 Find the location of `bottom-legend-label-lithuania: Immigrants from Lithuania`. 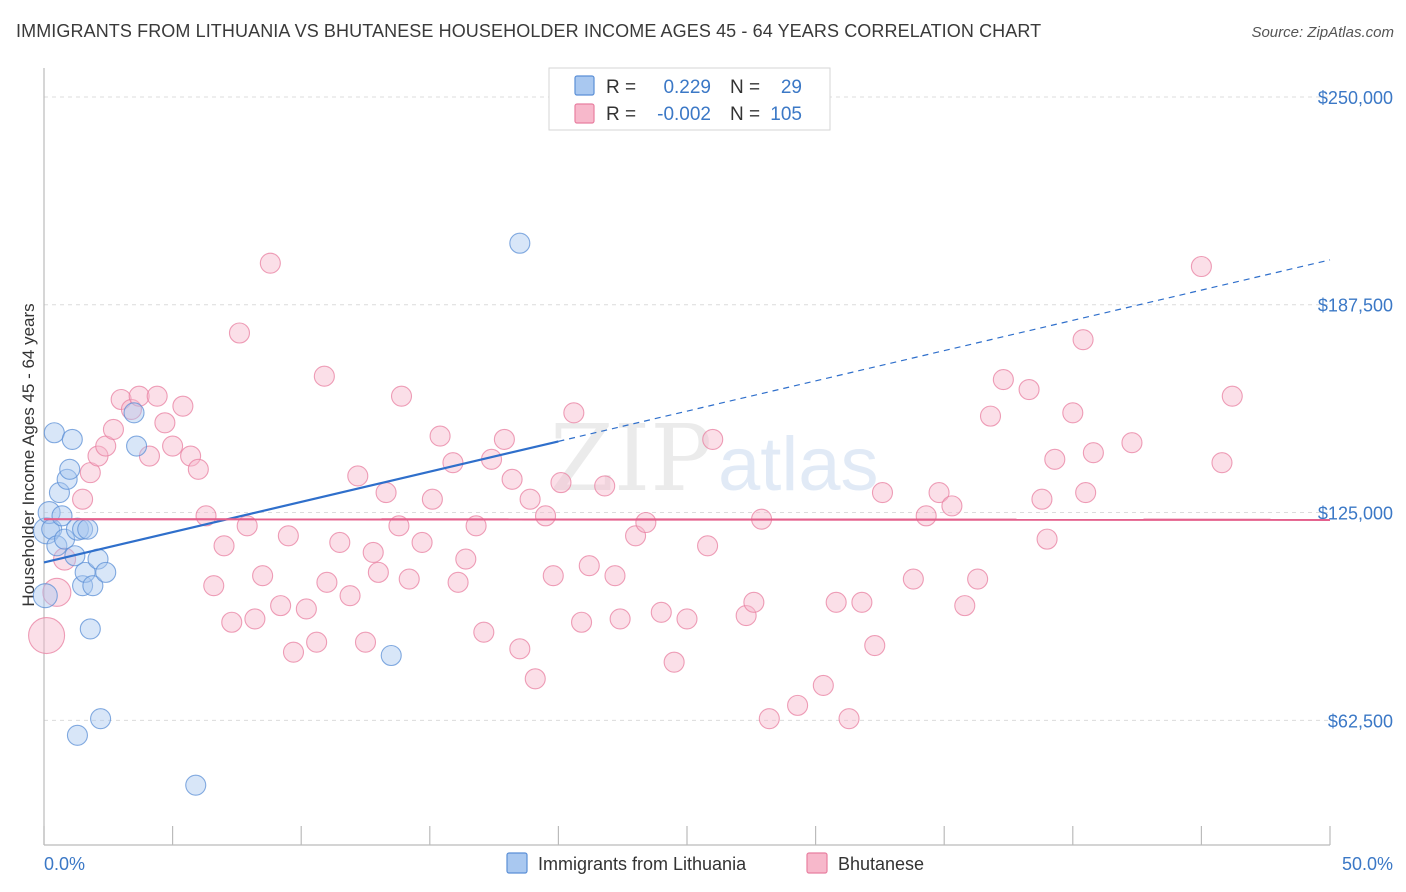

bottom-legend-label-lithuania: Immigrants from Lithuania is located at coordinates (642, 864).